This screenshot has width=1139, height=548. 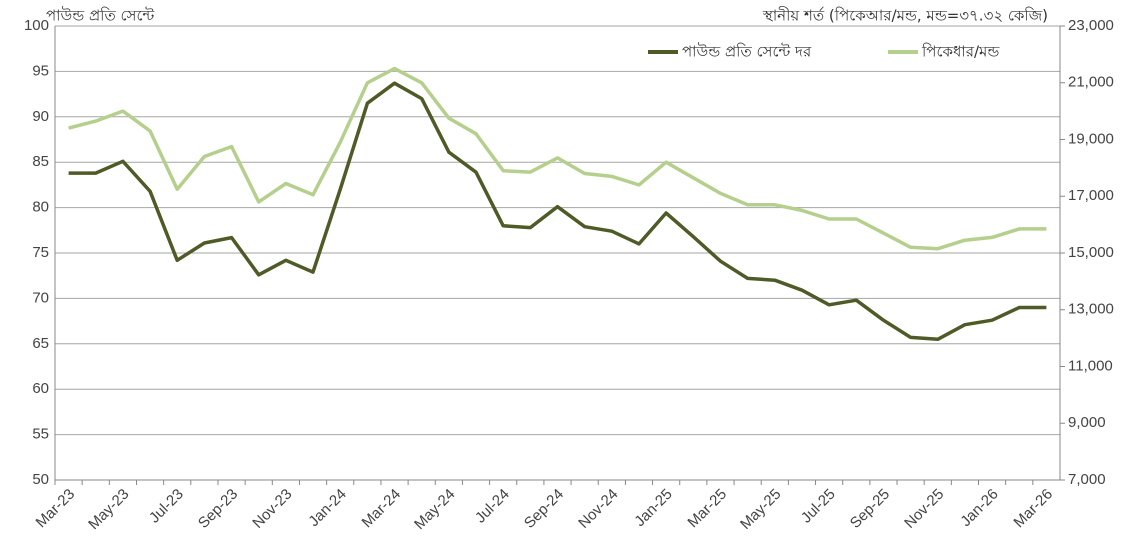 I want to click on x-tick-label: Jul-23, so click(x=166, y=506).